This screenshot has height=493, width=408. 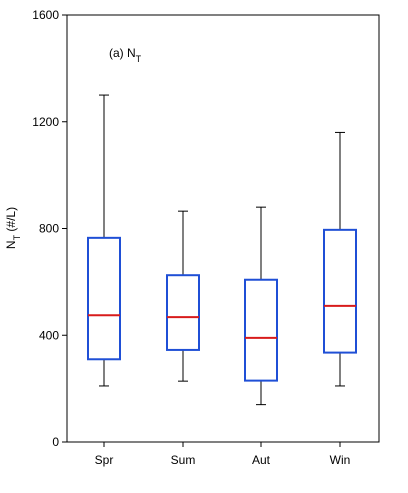 What do you see at coordinates (11, 244) in the screenshot?
I see `y-axis-label-main: N` at bounding box center [11, 244].